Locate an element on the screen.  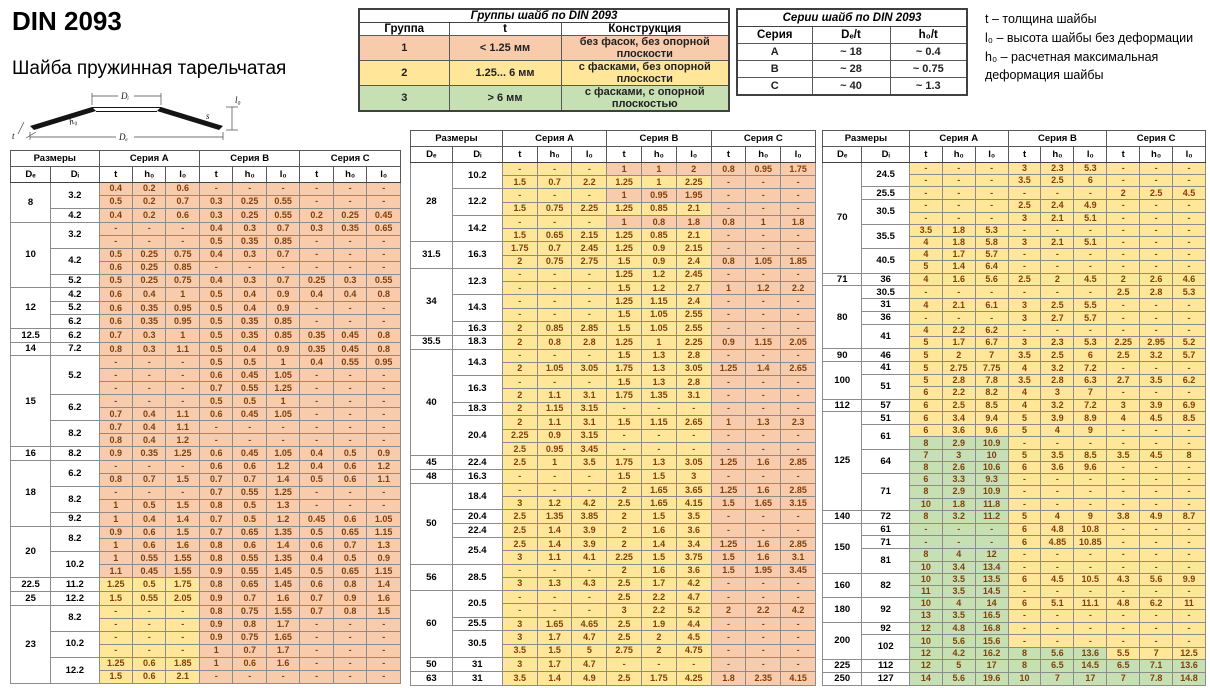
value-cell: 6 is located at coordinates (925, 418).